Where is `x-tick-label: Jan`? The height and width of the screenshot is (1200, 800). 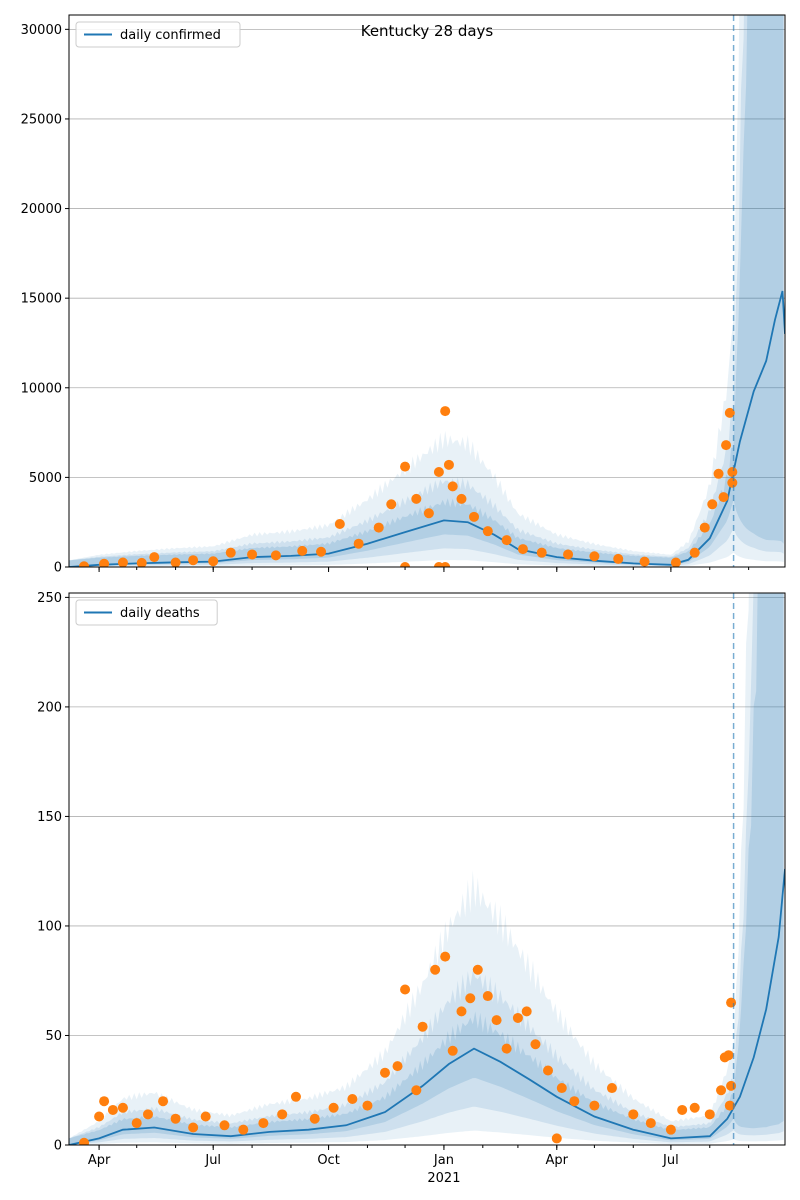
x-tick-label: Jan is located at coordinates (443, 1160).